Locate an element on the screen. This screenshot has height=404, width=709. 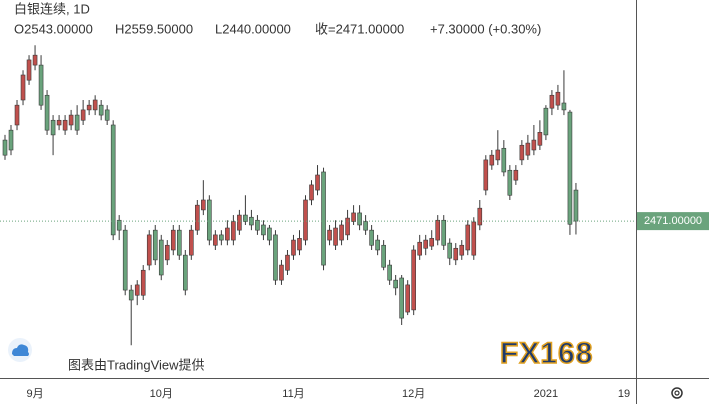
ohlc-value: O2543.00000 is located at coordinates (53, 28).